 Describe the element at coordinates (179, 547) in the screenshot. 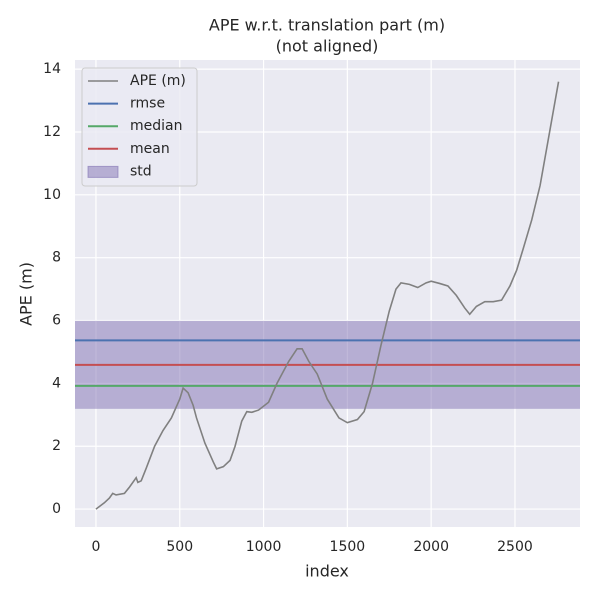

I see `x-tick-label: 500` at that location.